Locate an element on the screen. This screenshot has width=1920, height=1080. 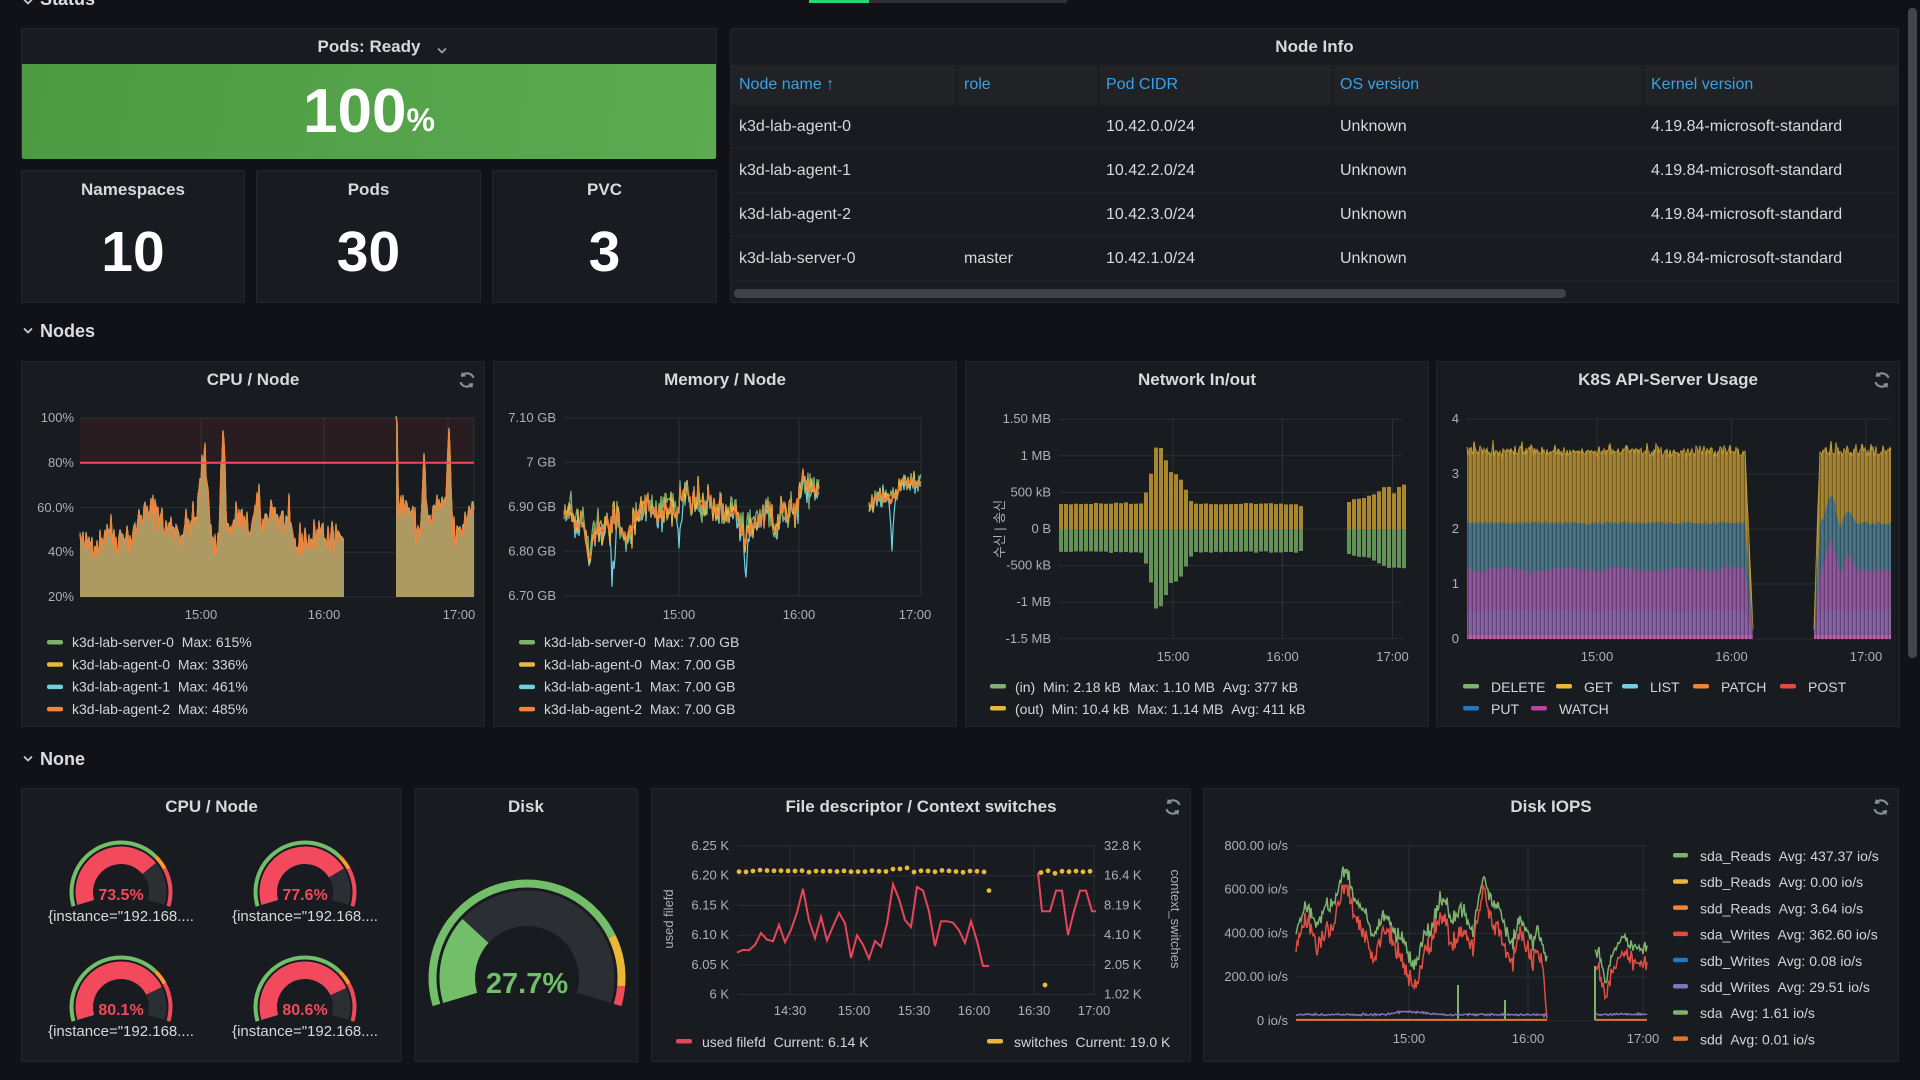
svg-text: -1.5 MB is located at coordinates (1028, 638).